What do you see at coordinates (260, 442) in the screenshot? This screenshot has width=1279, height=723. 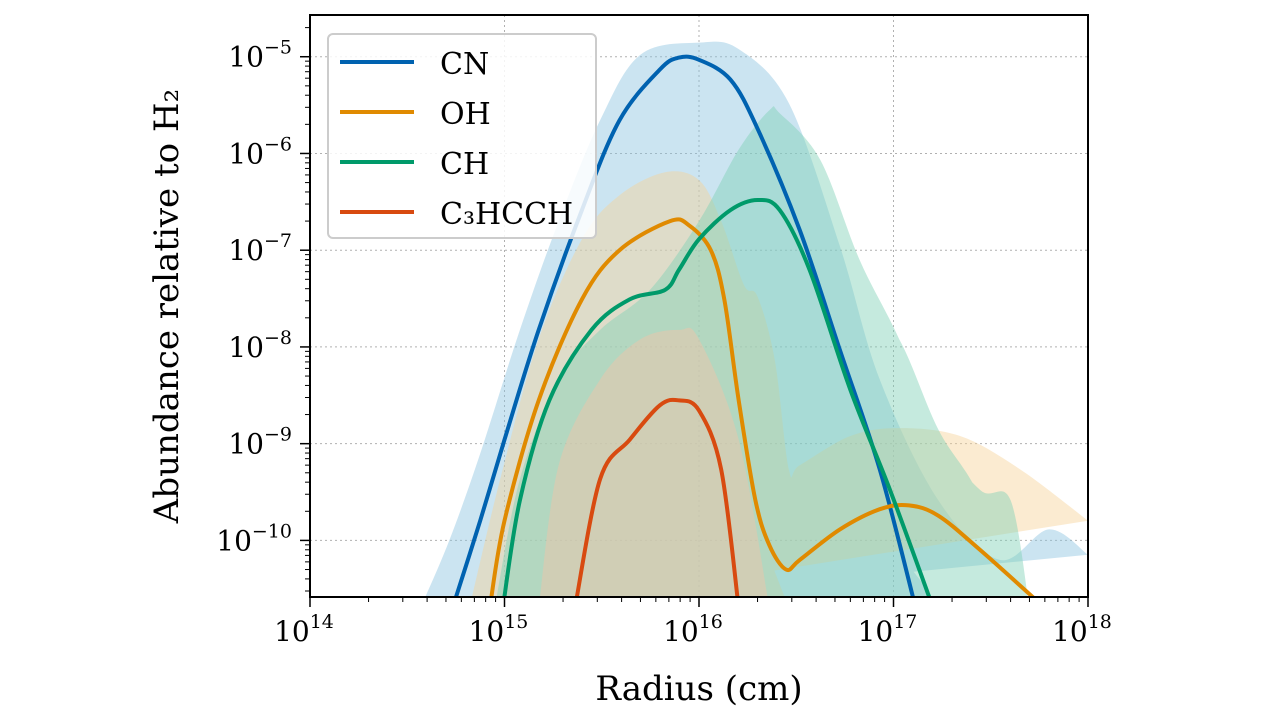 I see `y-tick-label: 10⁻⁹` at bounding box center [260, 442].